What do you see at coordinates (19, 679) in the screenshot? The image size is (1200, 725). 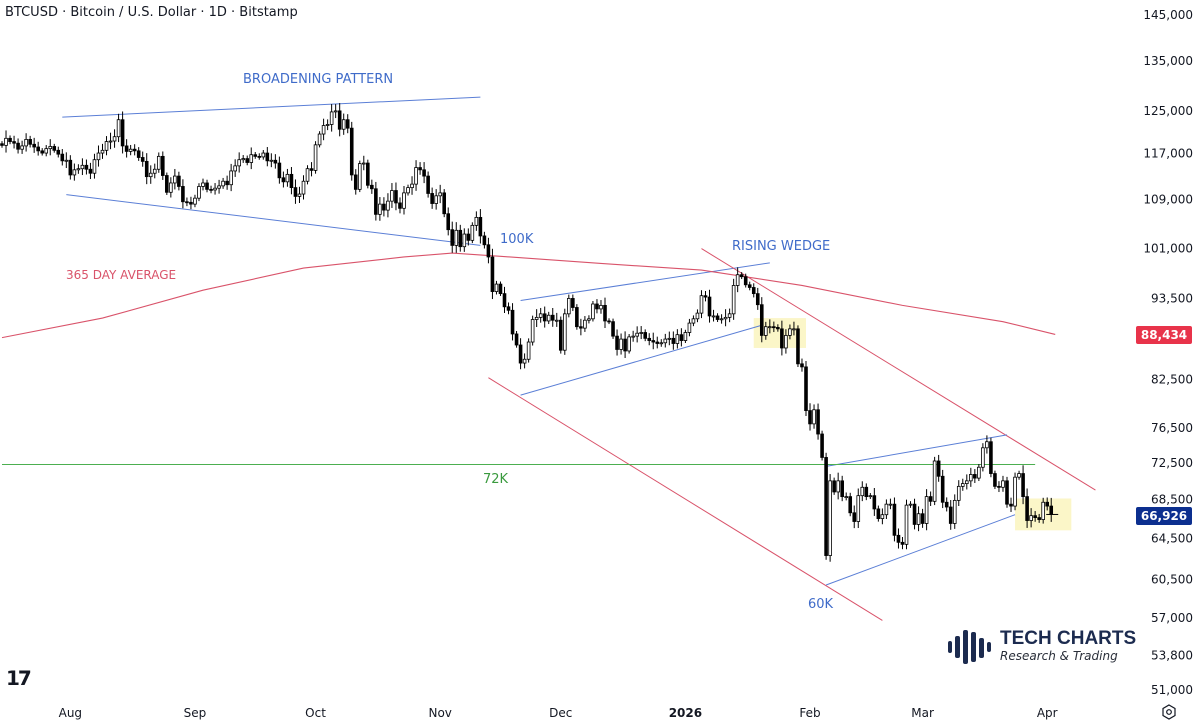 I see `tradingview-logo: 𝟭𝟳` at bounding box center [19, 679].